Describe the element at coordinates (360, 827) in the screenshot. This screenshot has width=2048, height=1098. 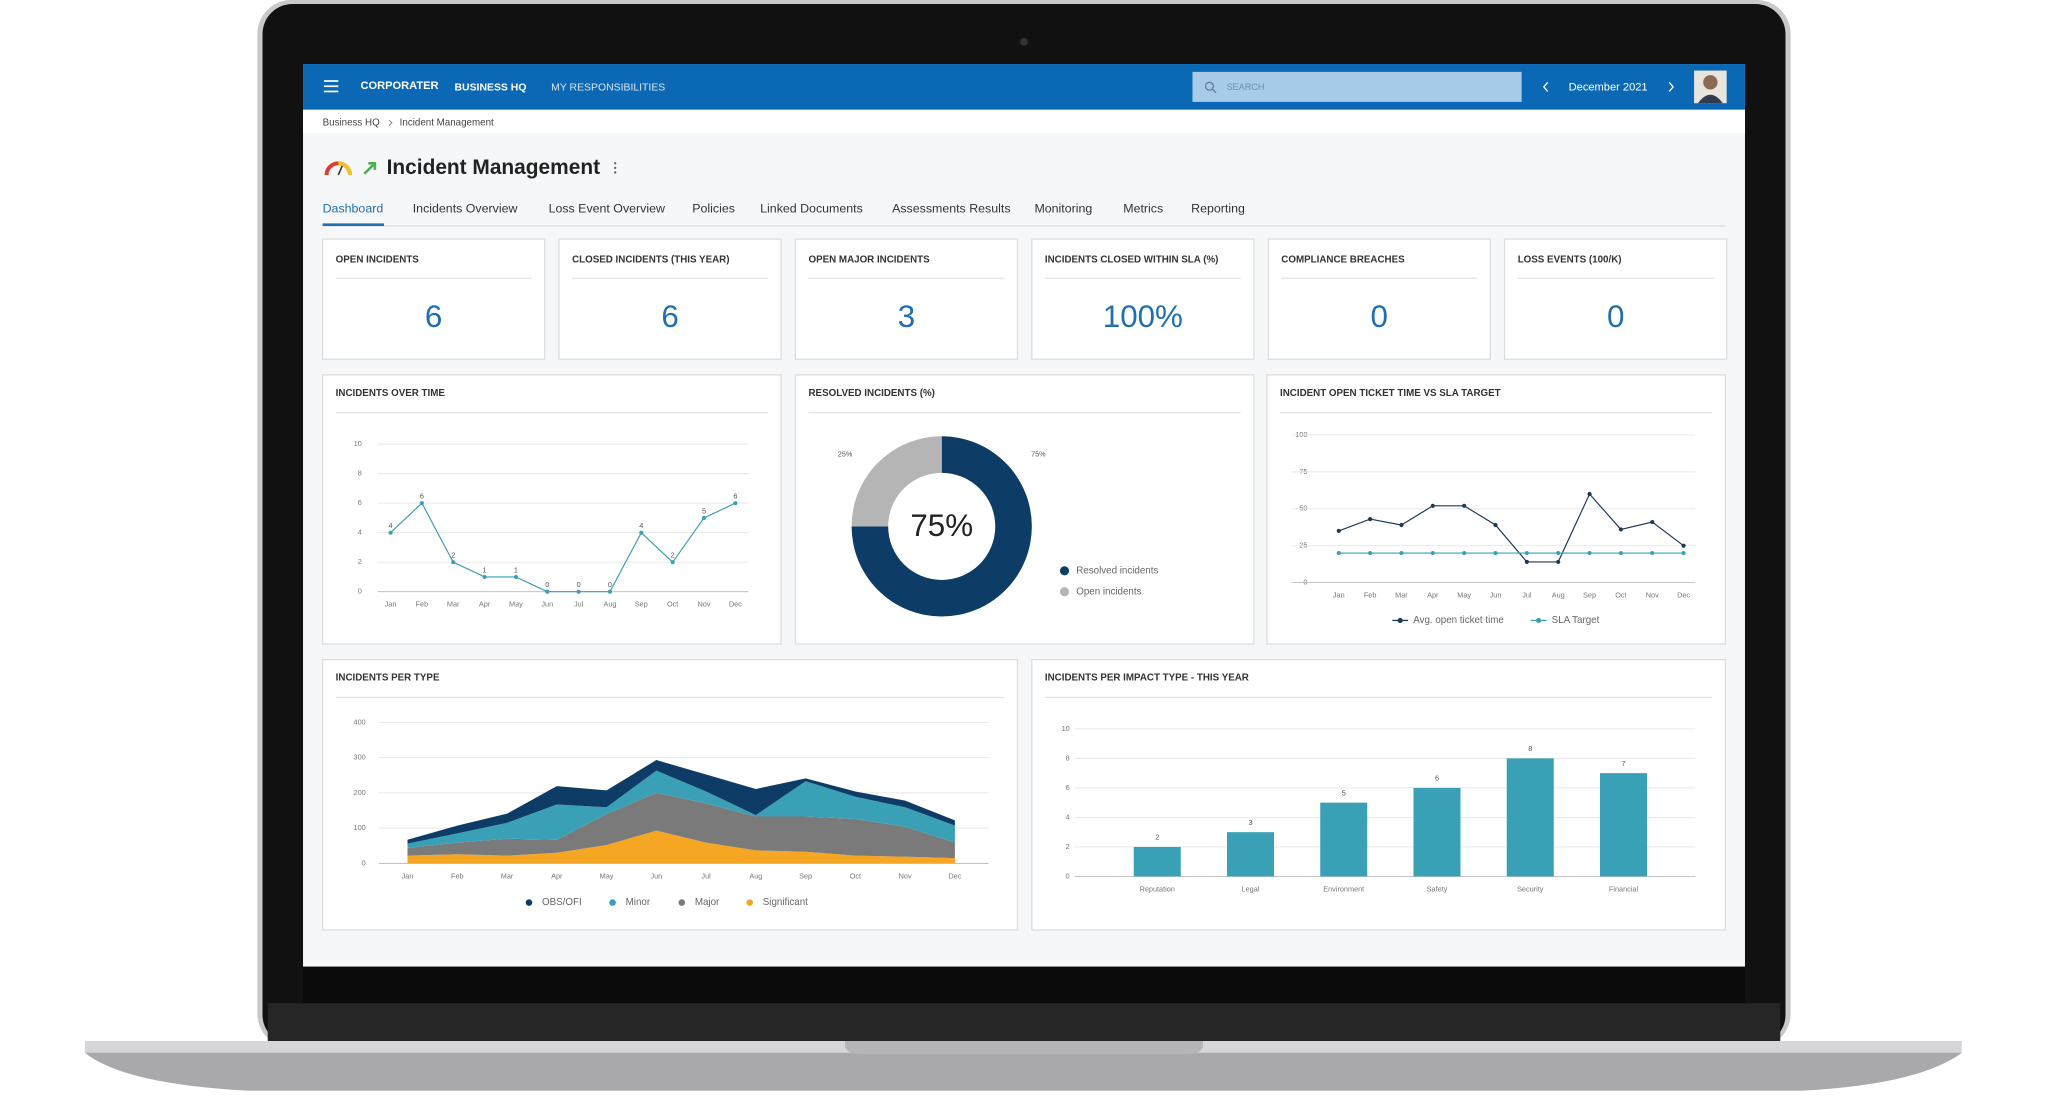
I see `y-tick-label: 100` at that location.